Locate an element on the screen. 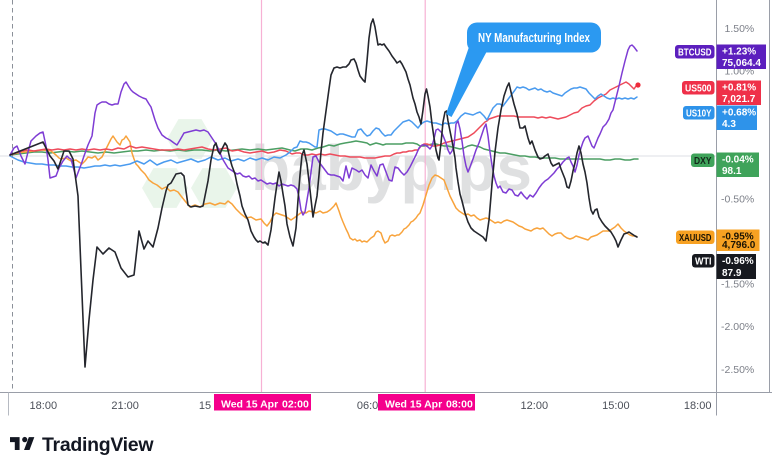  svg-text: -2.00% is located at coordinates (737, 327).